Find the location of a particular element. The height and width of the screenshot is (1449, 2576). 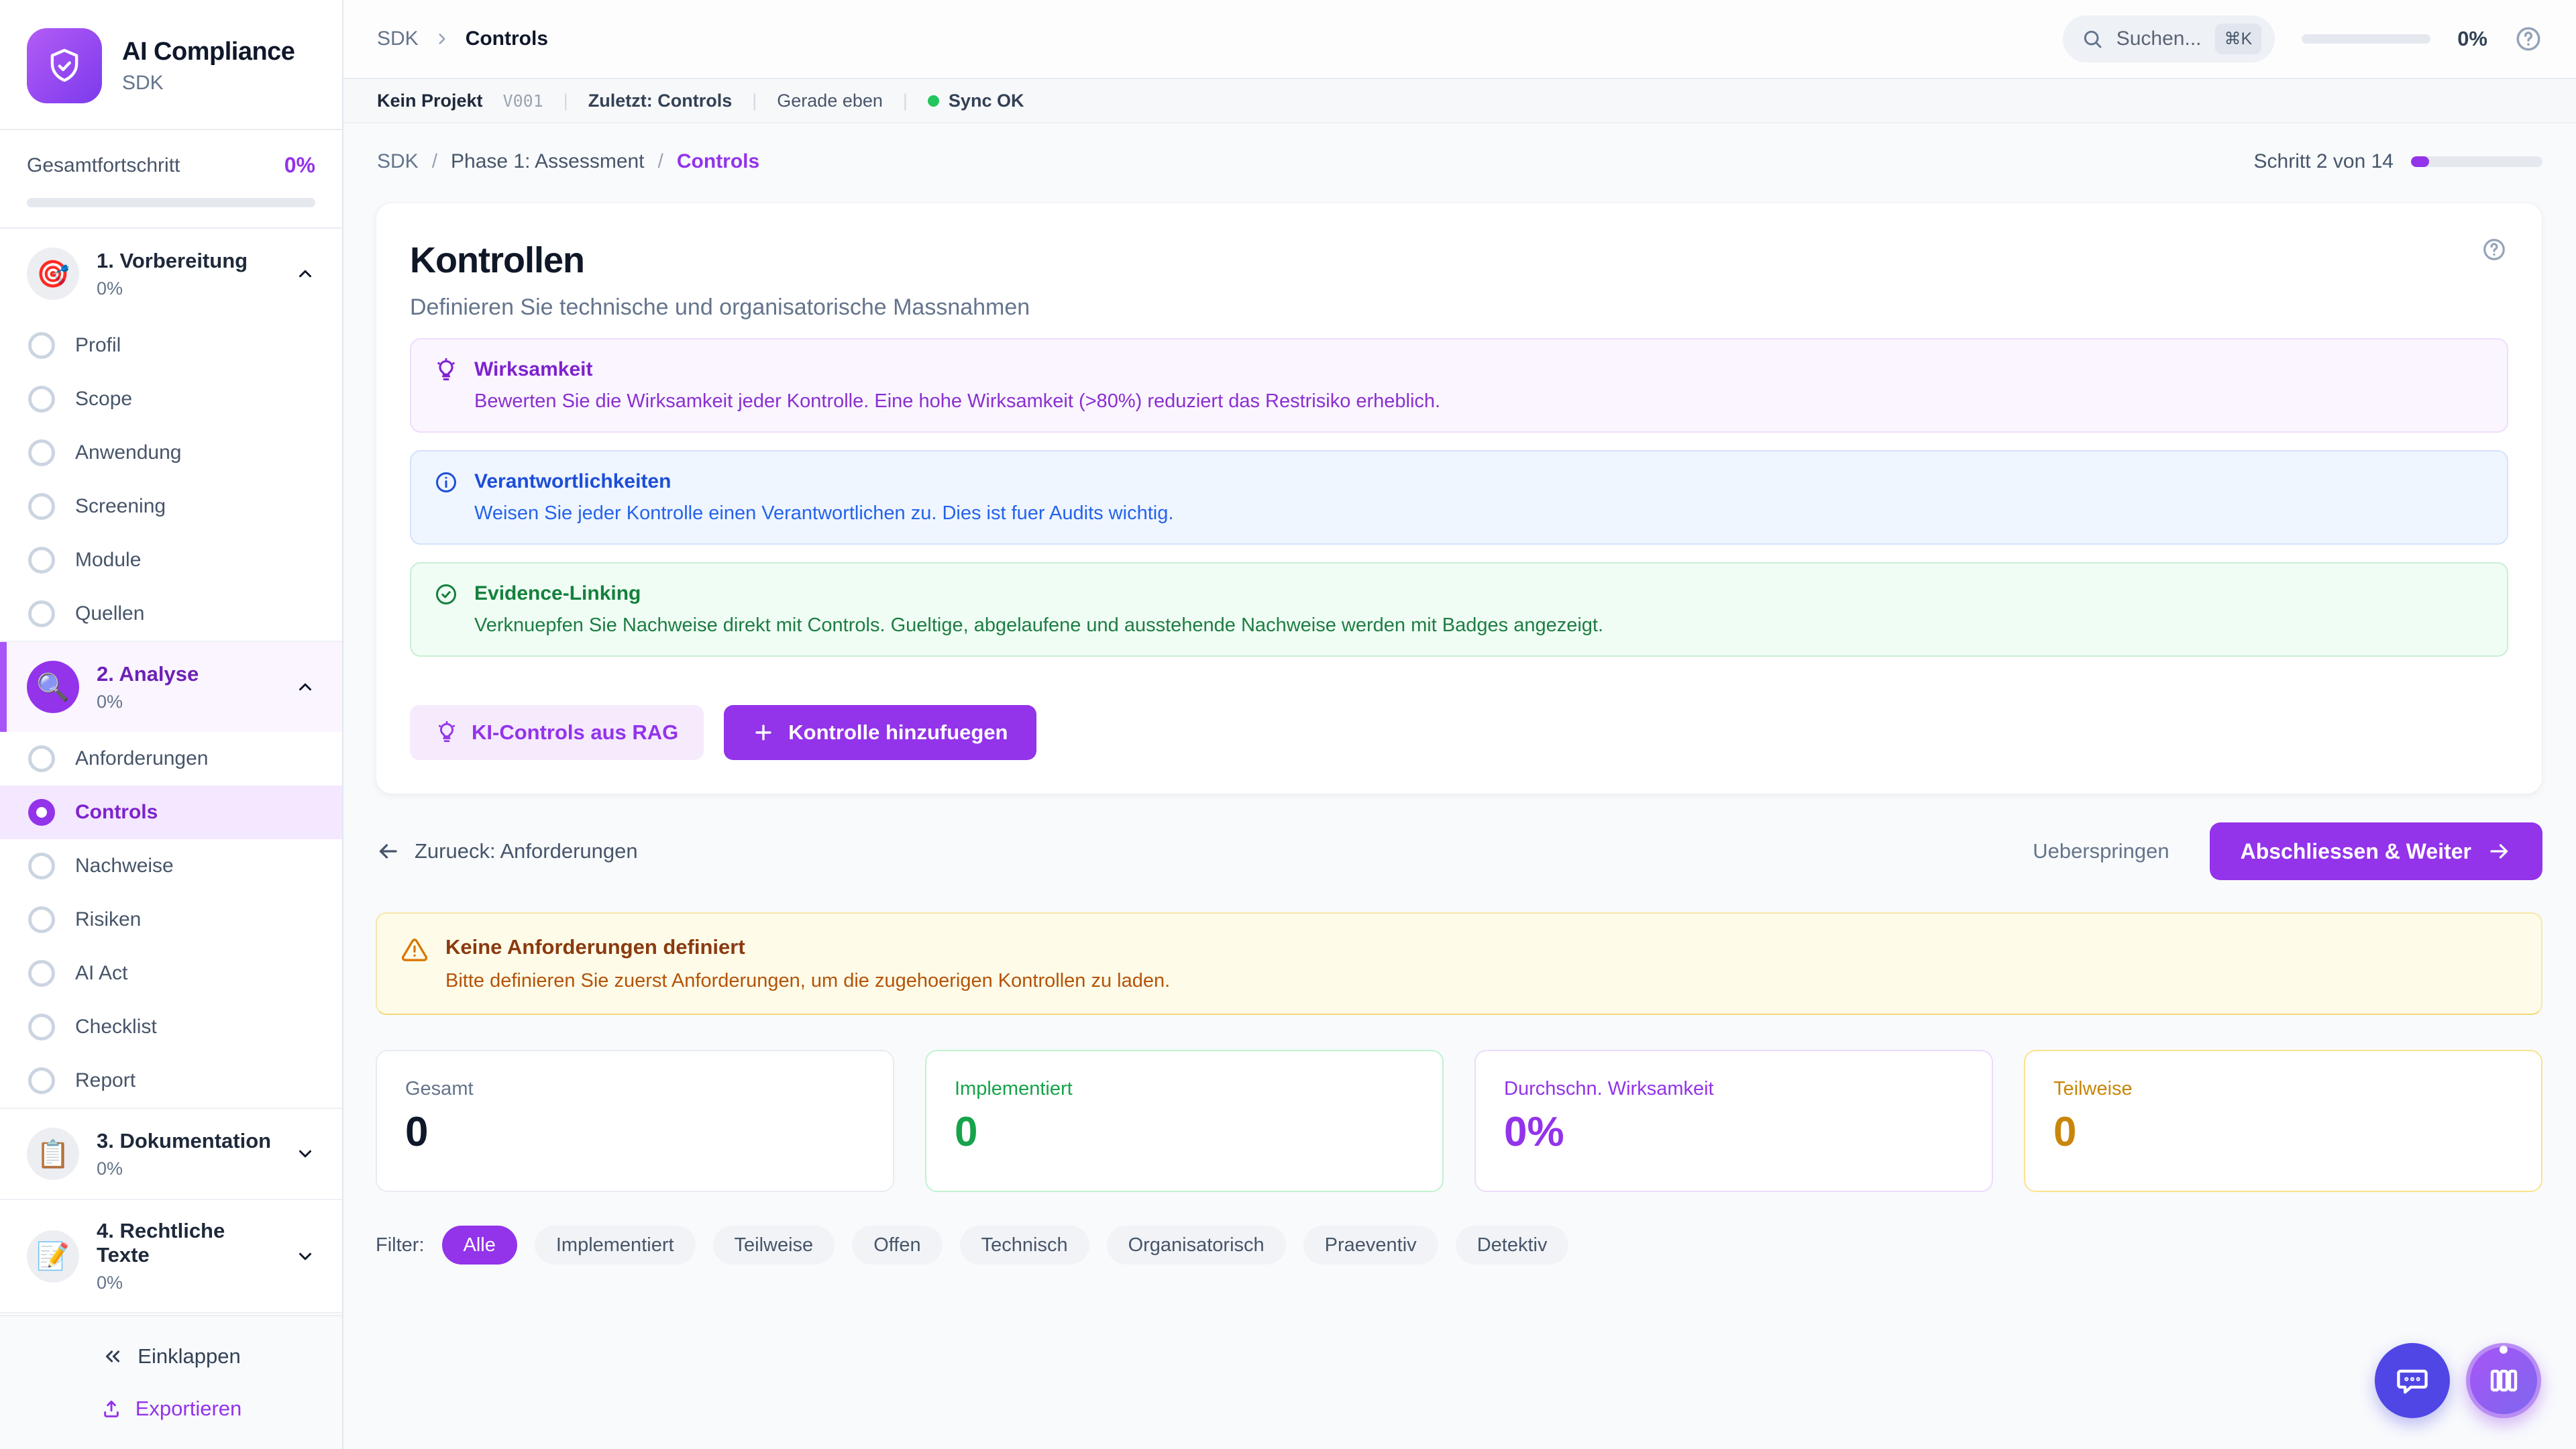

phase-header-analyse: 🔍 2. Analyse 0% is located at coordinates (171, 687).